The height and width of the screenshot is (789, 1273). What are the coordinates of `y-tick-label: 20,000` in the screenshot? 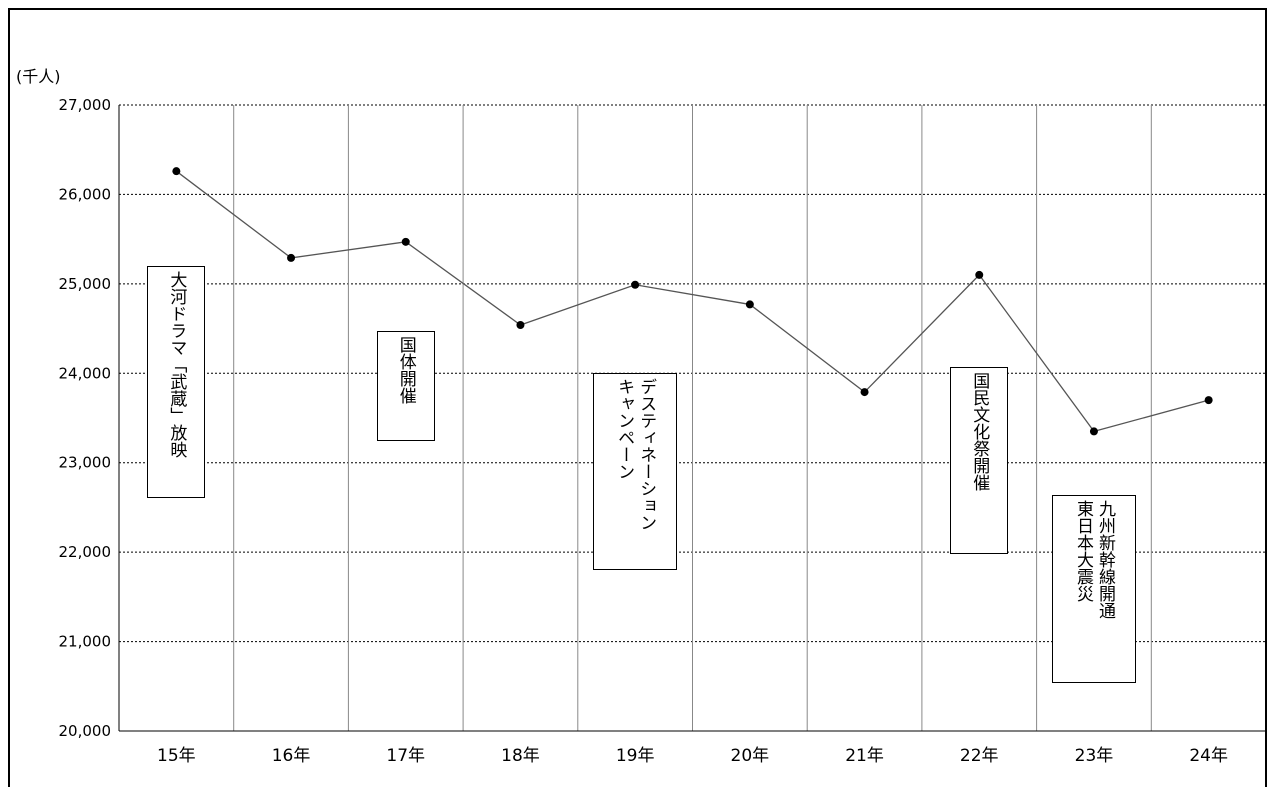 It's located at (85, 731).